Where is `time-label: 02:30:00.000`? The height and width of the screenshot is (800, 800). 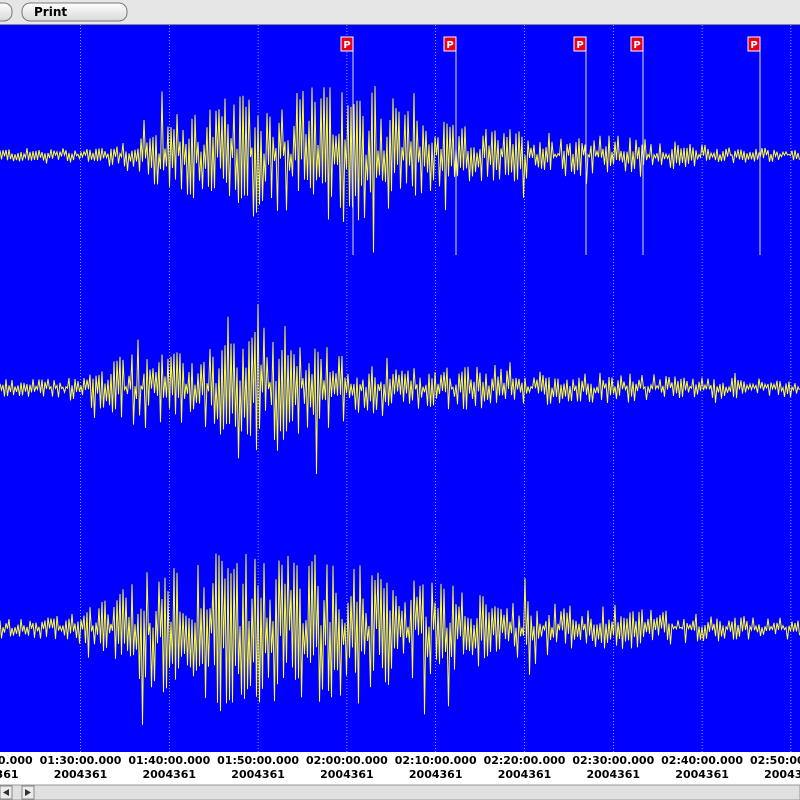
time-label: 02:30:00.000 is located at coordinates (613, 760).